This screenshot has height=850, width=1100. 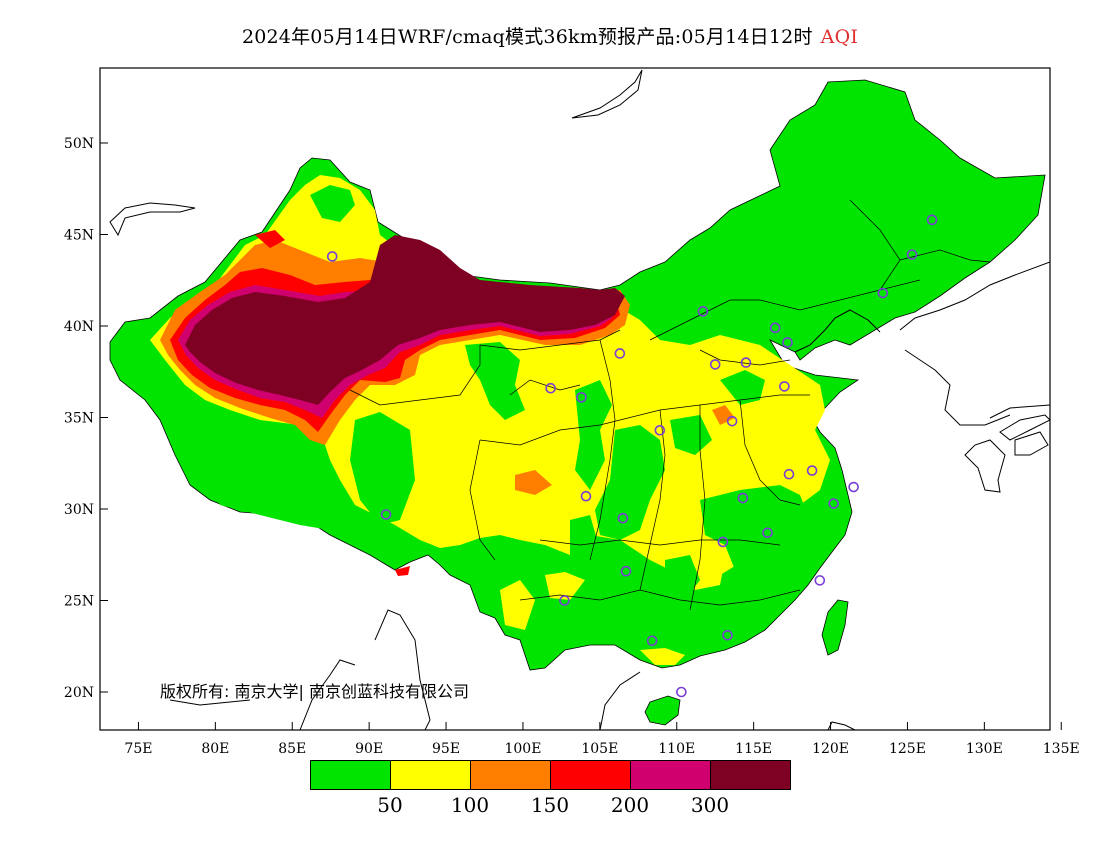 What do you see at coordinates (79, 510) in the screenshot?
I see `lat-tick-label: 30N` at bounding box center [79, 510].